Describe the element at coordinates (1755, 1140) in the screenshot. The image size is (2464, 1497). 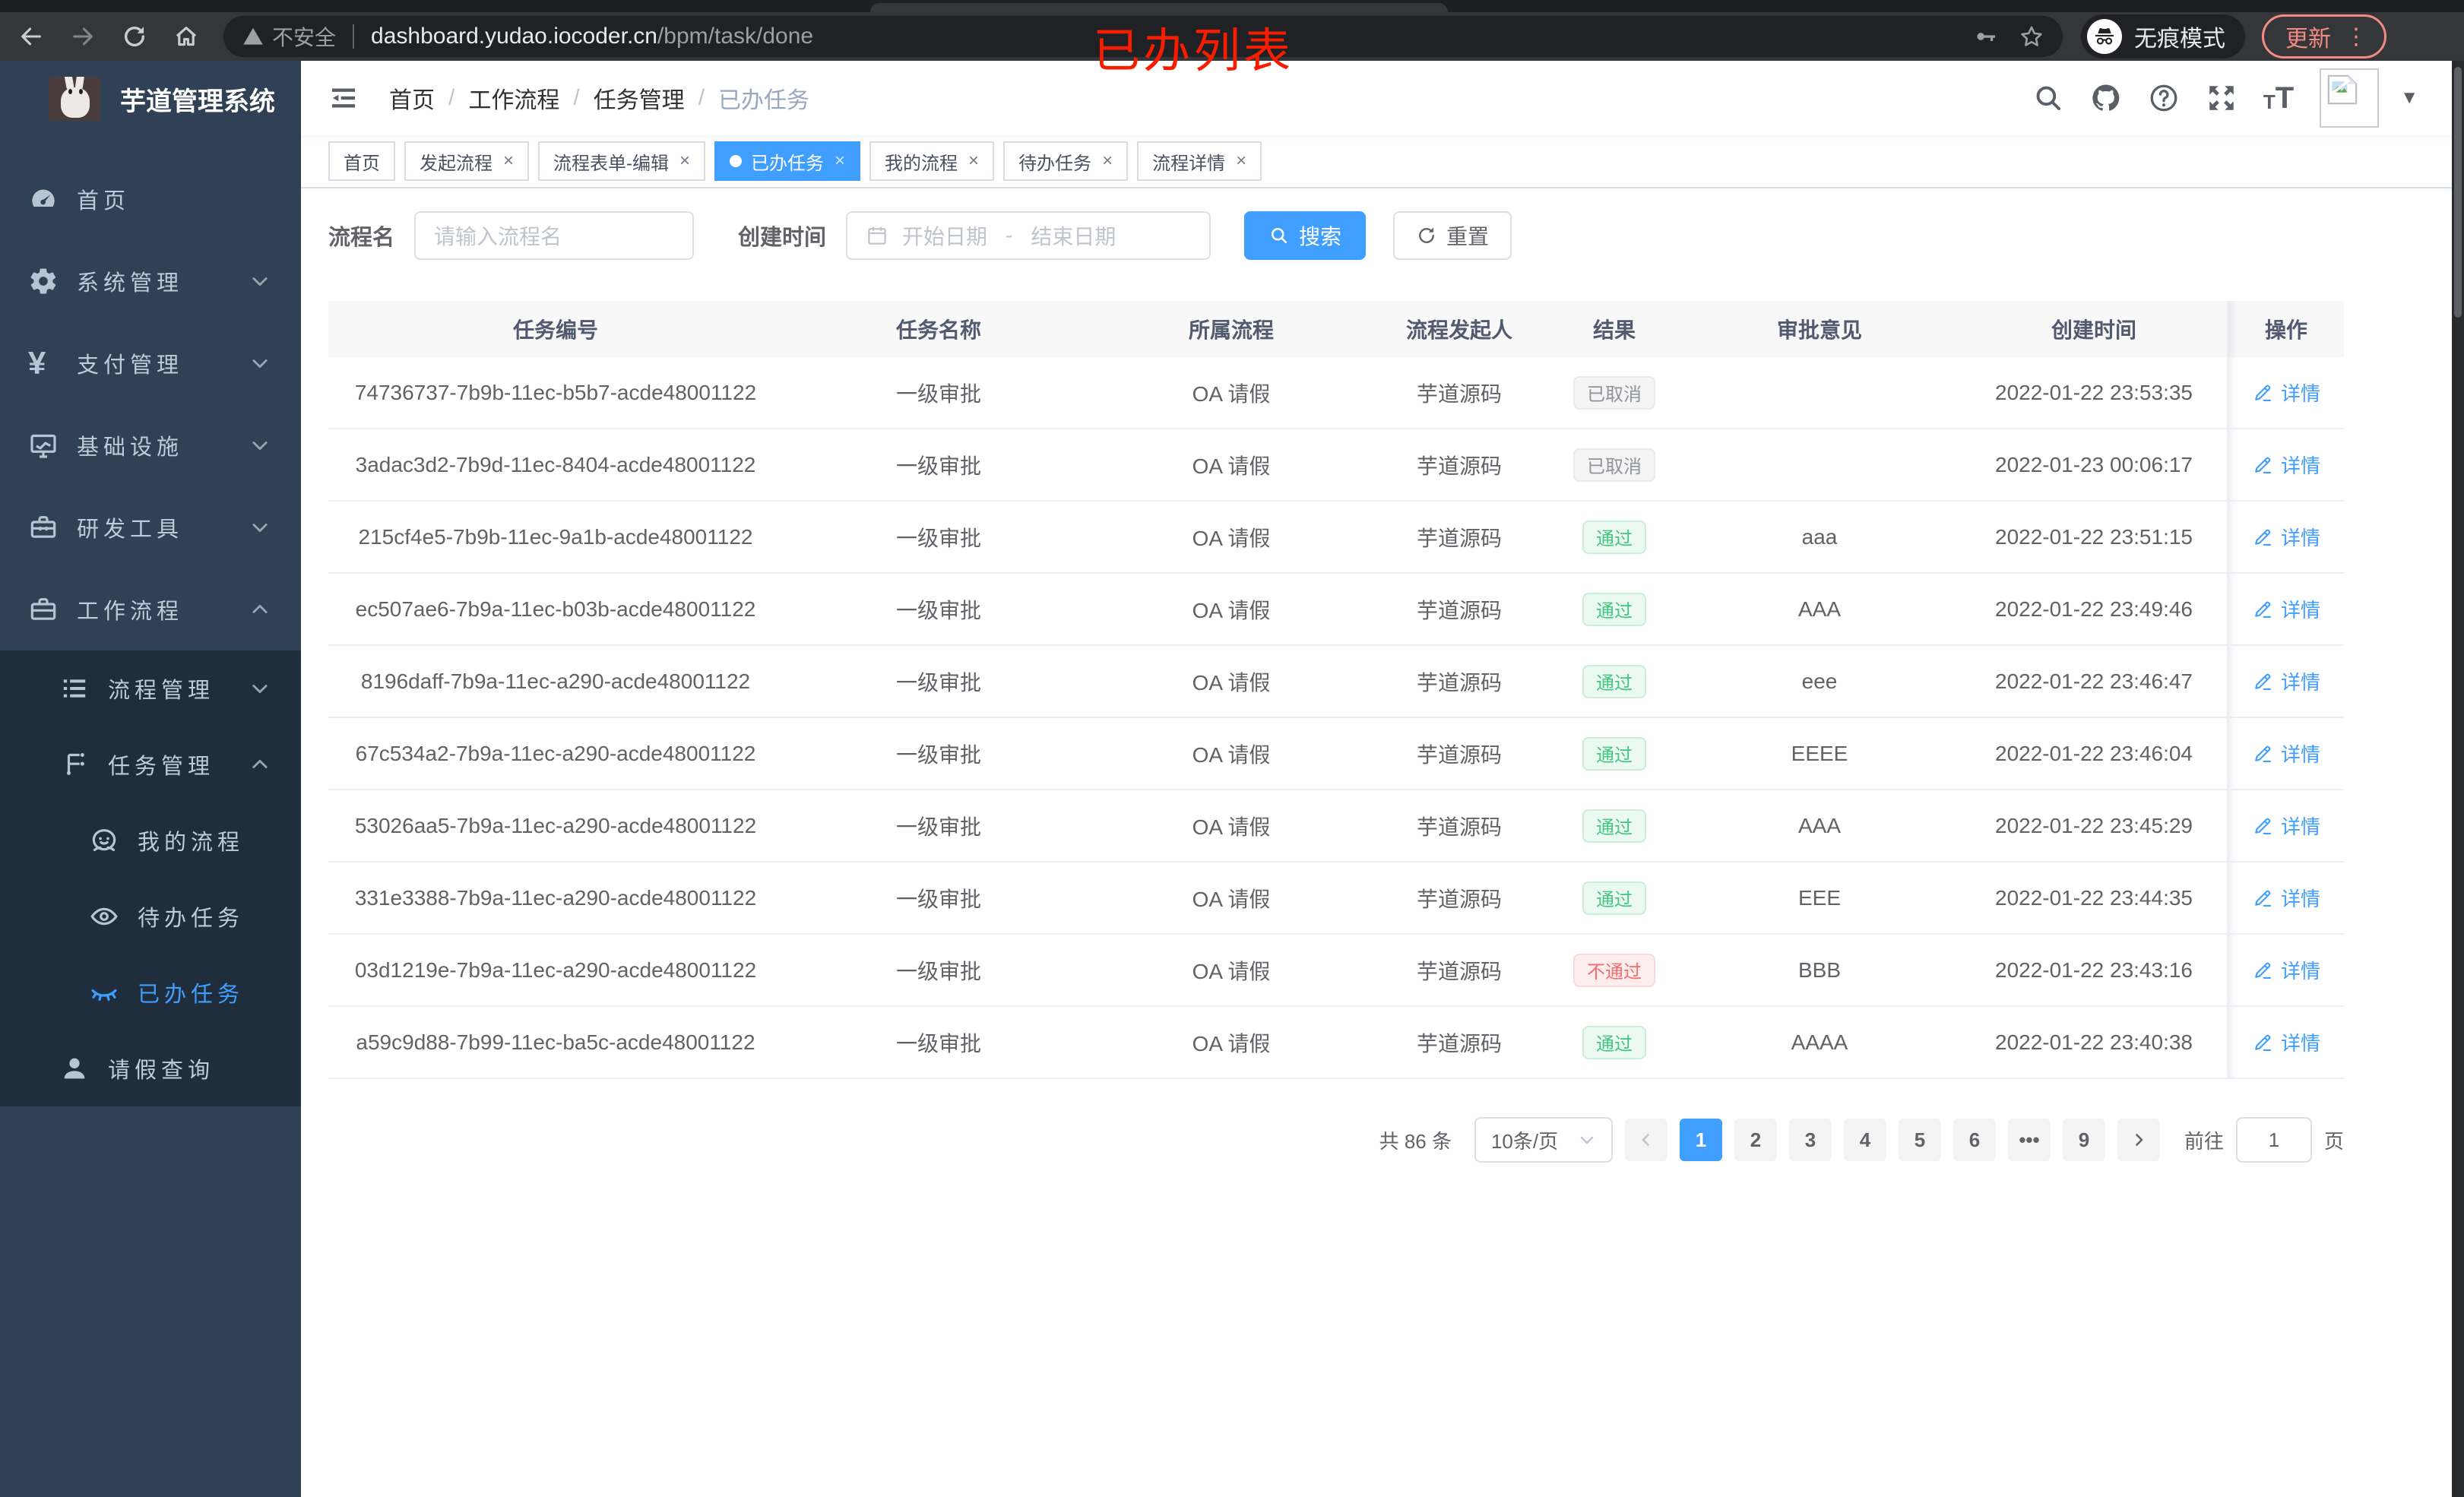
I see `page-button-2: 2` at that location.